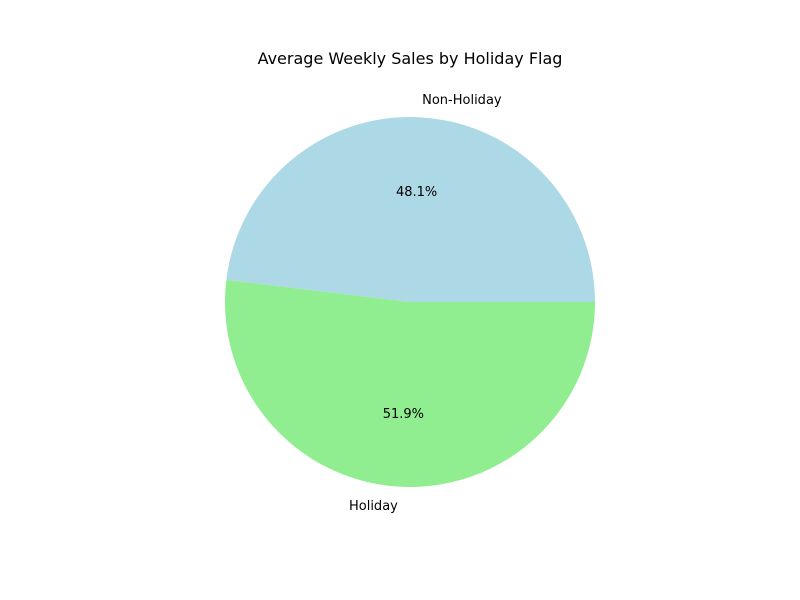  What do you see at coordinates (403, 414) in the screenshot?
I see `slice-percent-label: 51.9%` at bounding box center [403, 414].